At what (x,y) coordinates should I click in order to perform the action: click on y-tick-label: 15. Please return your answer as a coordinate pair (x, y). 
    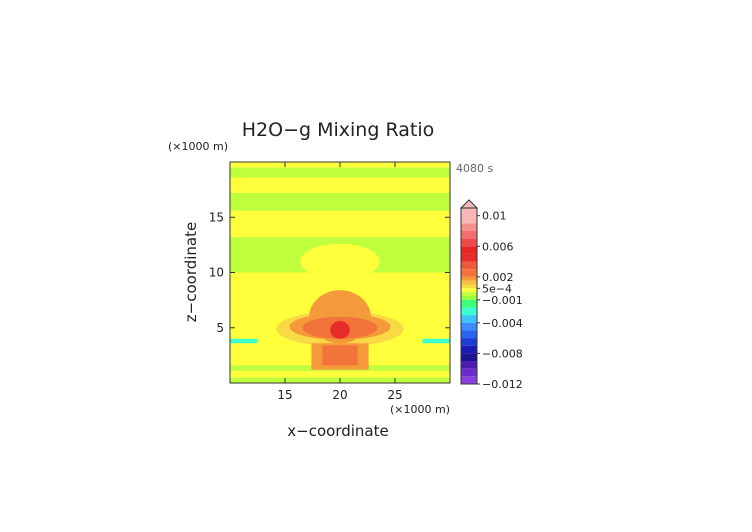
    Looking at the image, I should click on (216, 217).